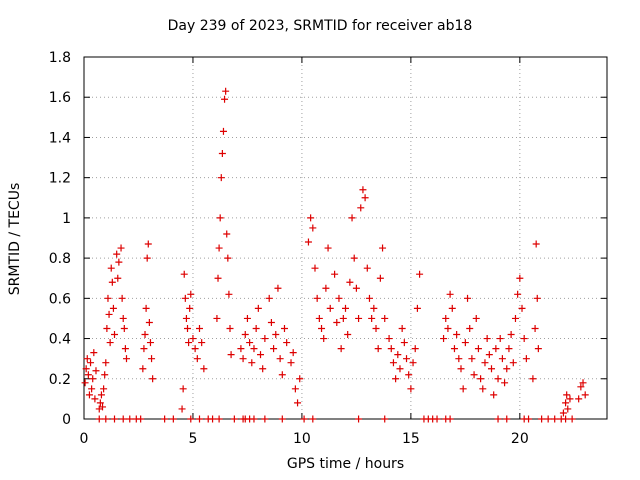 This screenshot has width=640, height=480. I want to click on y-axis-label: SRMTID / TECUs, so click(15, 239).